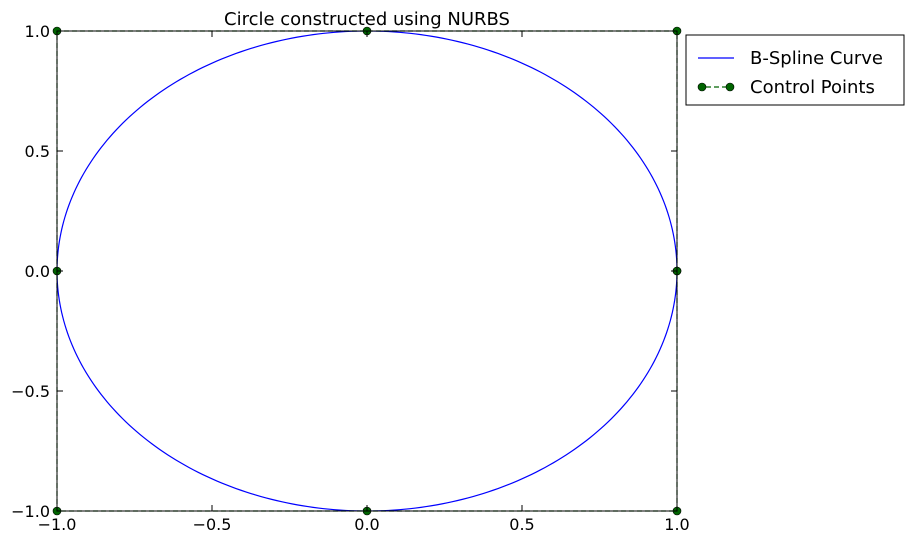 This screenshot has width=916, height=545. I want to click on x-tick-label: 0.5, so click(521, 524).